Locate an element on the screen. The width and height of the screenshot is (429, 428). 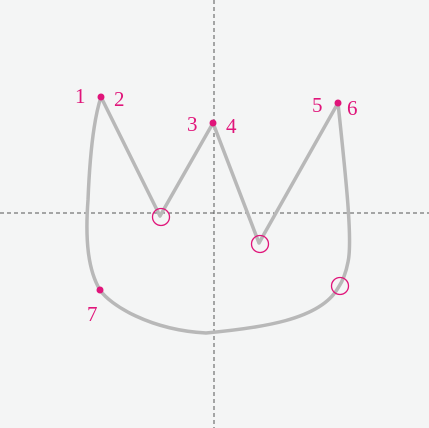
point-label-2: 2 is located at coordinates (119, 99).